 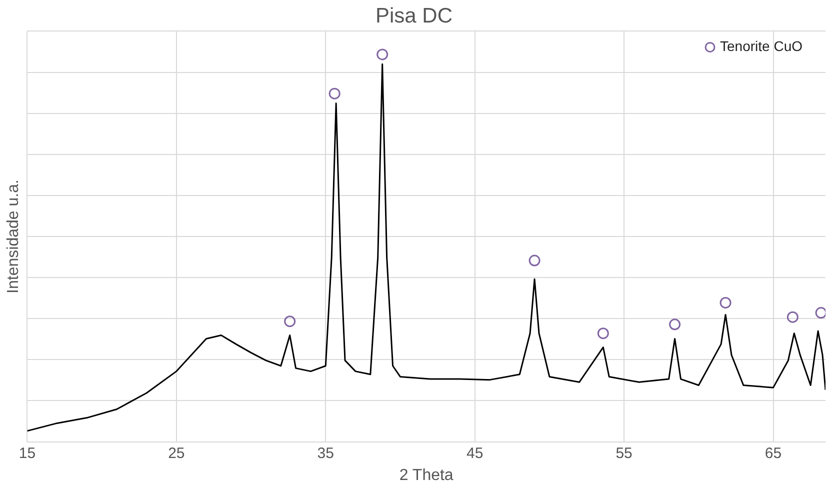 I want to click on y-axis-title: Intensidade u.a., so click(x=13, y=237).